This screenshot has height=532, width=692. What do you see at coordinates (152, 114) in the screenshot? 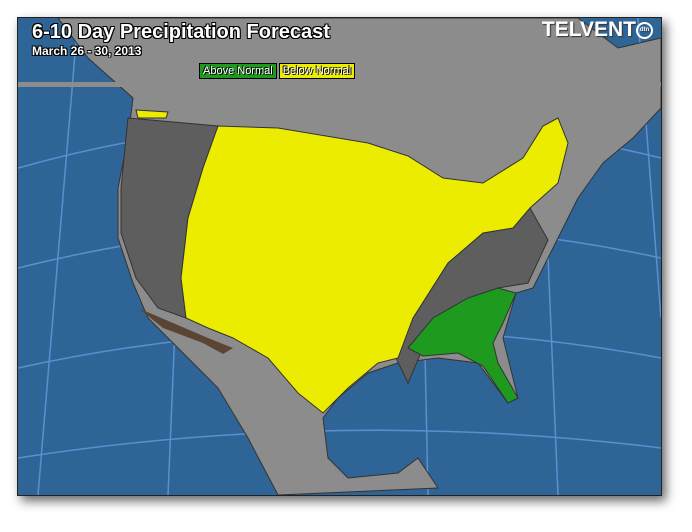
I see `region-below-normal-northwest` at bounding box center [152, 114].